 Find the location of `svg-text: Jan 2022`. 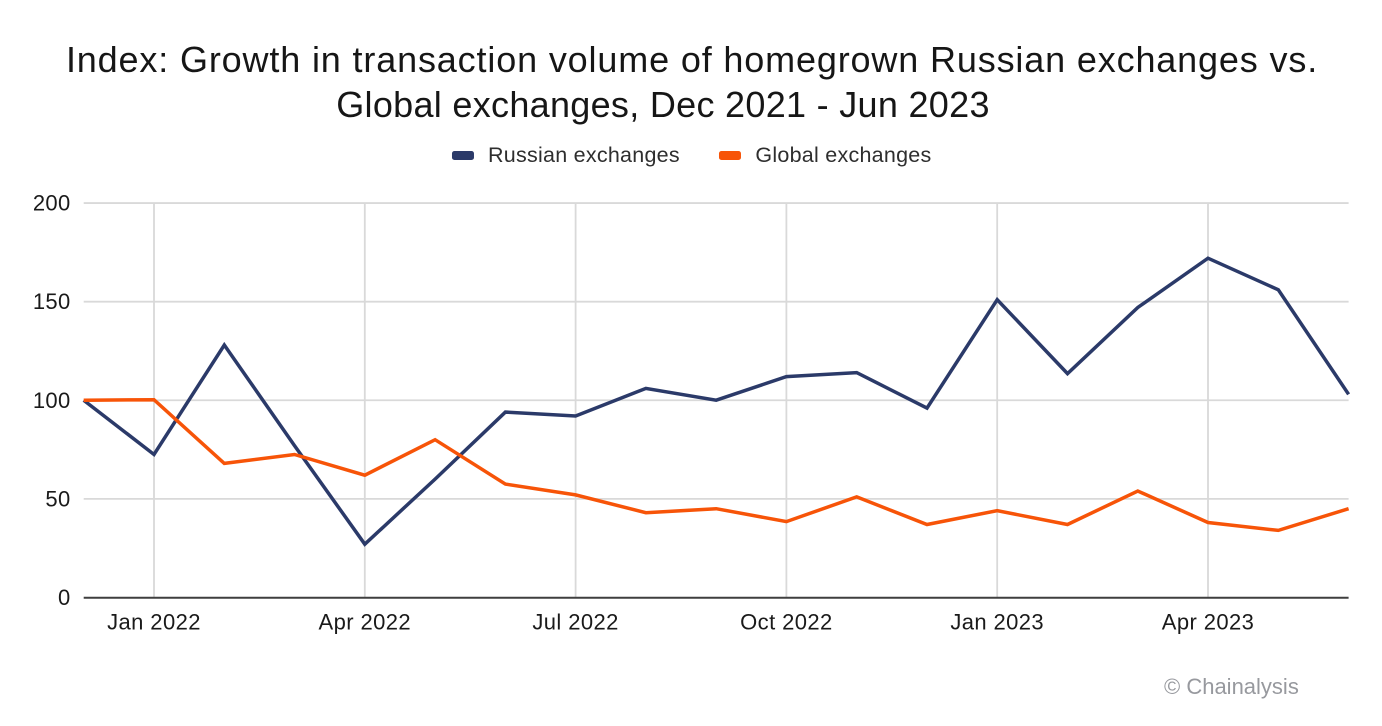

svg-text: Jan 2022 is located at coordinates (154, 622).